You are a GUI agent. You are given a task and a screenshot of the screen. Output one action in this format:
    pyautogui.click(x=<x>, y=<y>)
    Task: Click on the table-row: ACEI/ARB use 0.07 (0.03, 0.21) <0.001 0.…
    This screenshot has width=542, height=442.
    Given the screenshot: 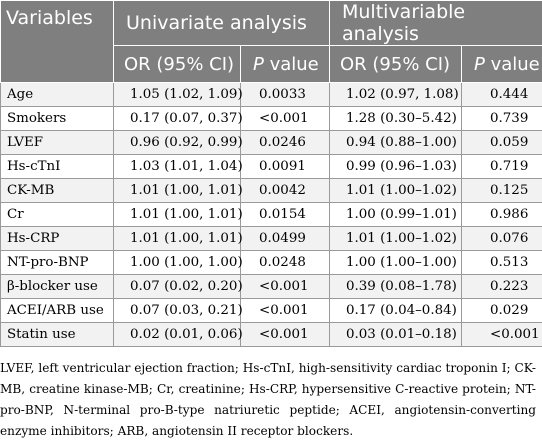 What is the action you would take?
    pyautogui.click(x=271, y=311)
    